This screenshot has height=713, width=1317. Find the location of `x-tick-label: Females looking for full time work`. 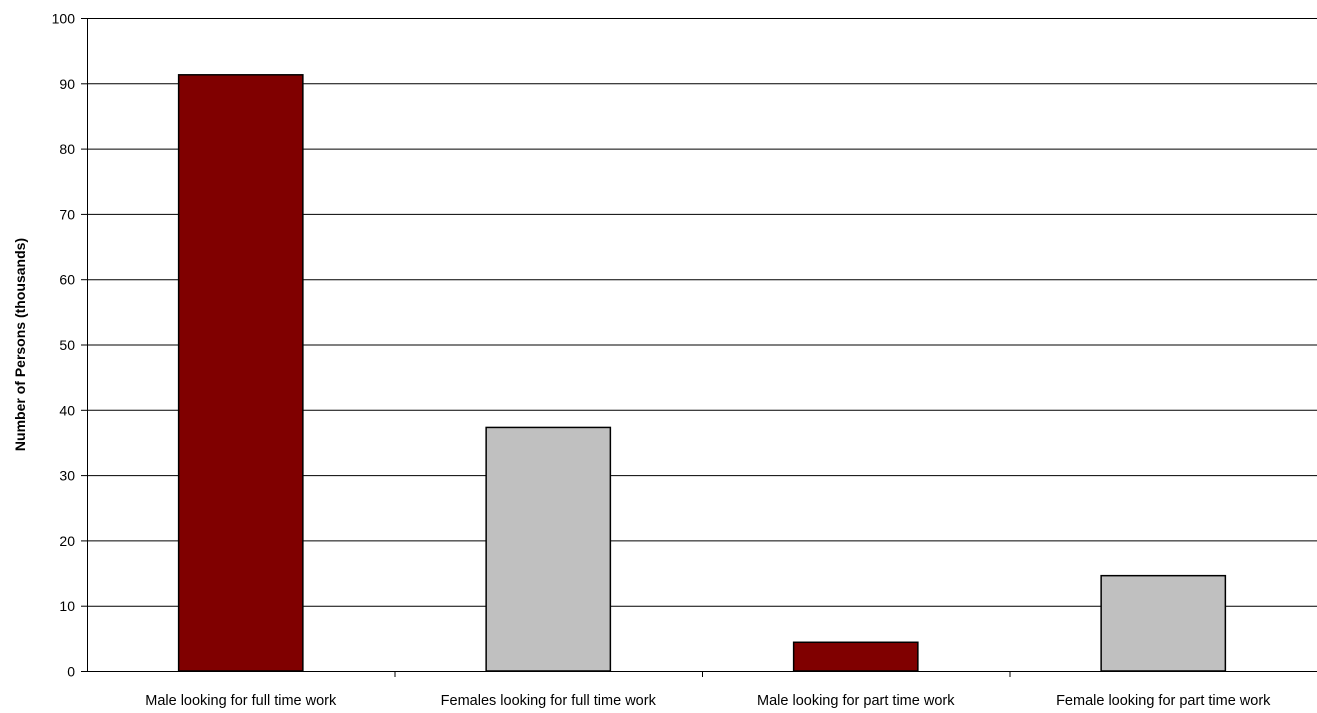

x-tick-label: Females looking for full time work is located at coordinates (549, 701).